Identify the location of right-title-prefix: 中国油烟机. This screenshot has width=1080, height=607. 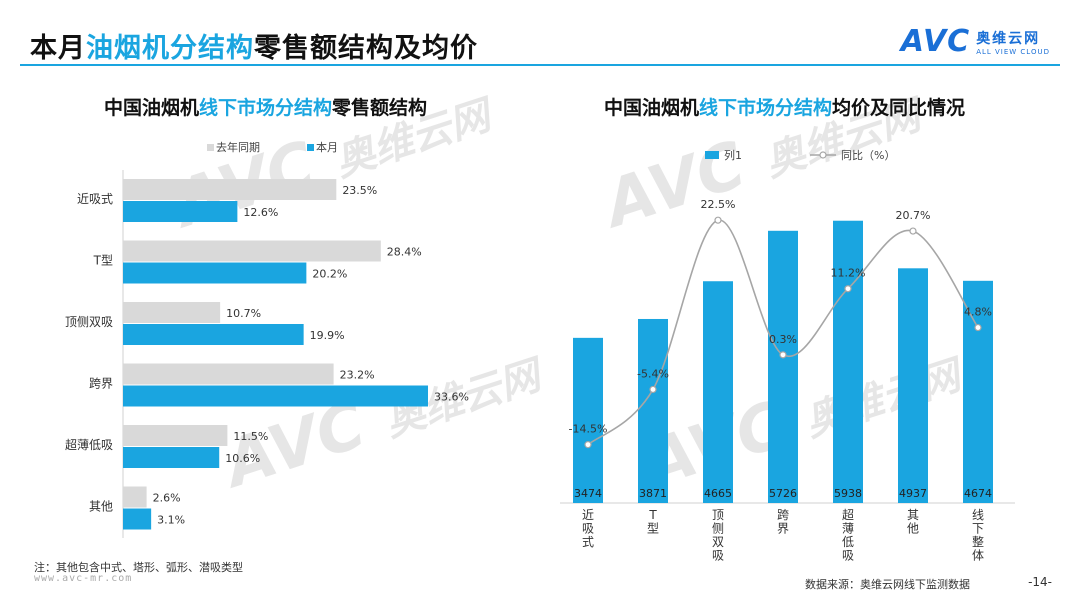
(652, 108).